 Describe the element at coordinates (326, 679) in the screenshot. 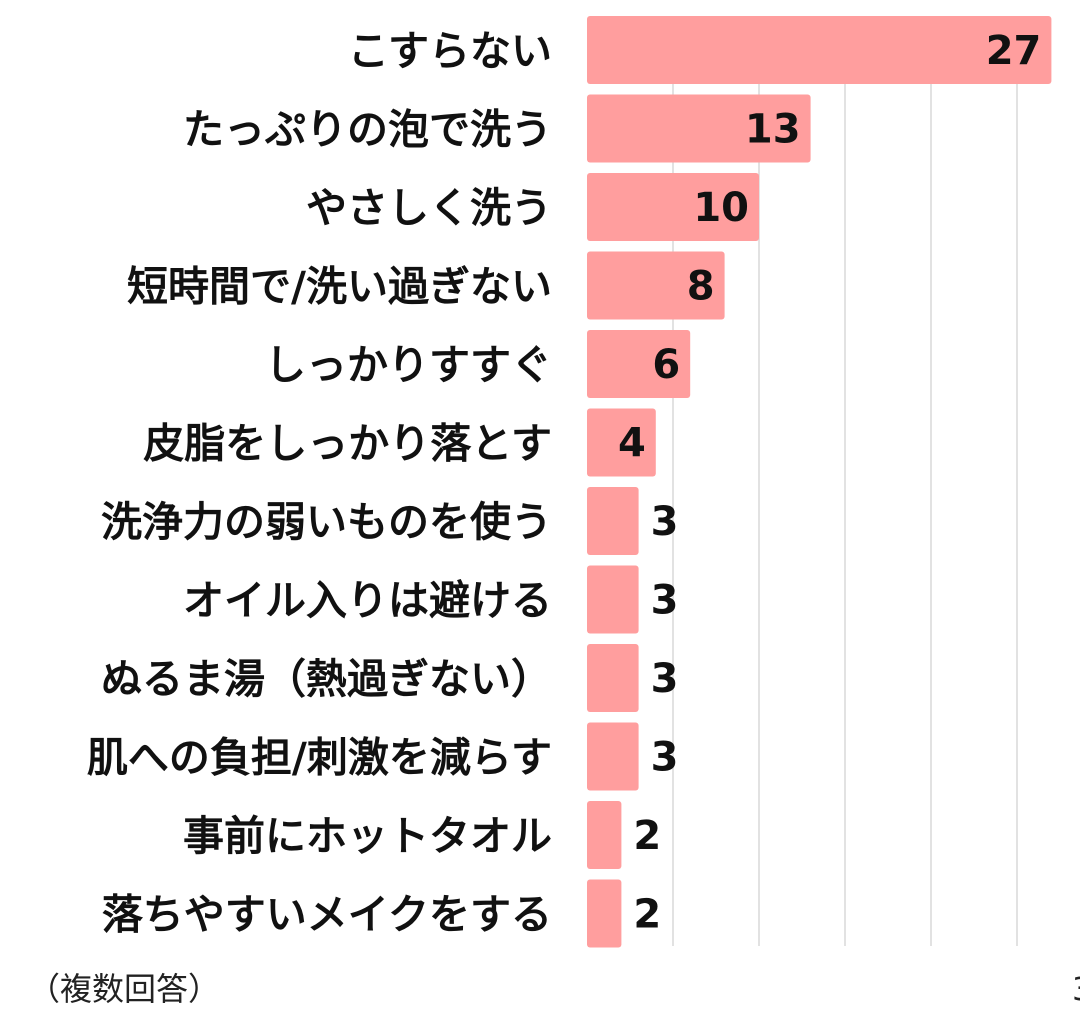

I see `category-label: ぬるま湯（熱過ぎない）` at that location.